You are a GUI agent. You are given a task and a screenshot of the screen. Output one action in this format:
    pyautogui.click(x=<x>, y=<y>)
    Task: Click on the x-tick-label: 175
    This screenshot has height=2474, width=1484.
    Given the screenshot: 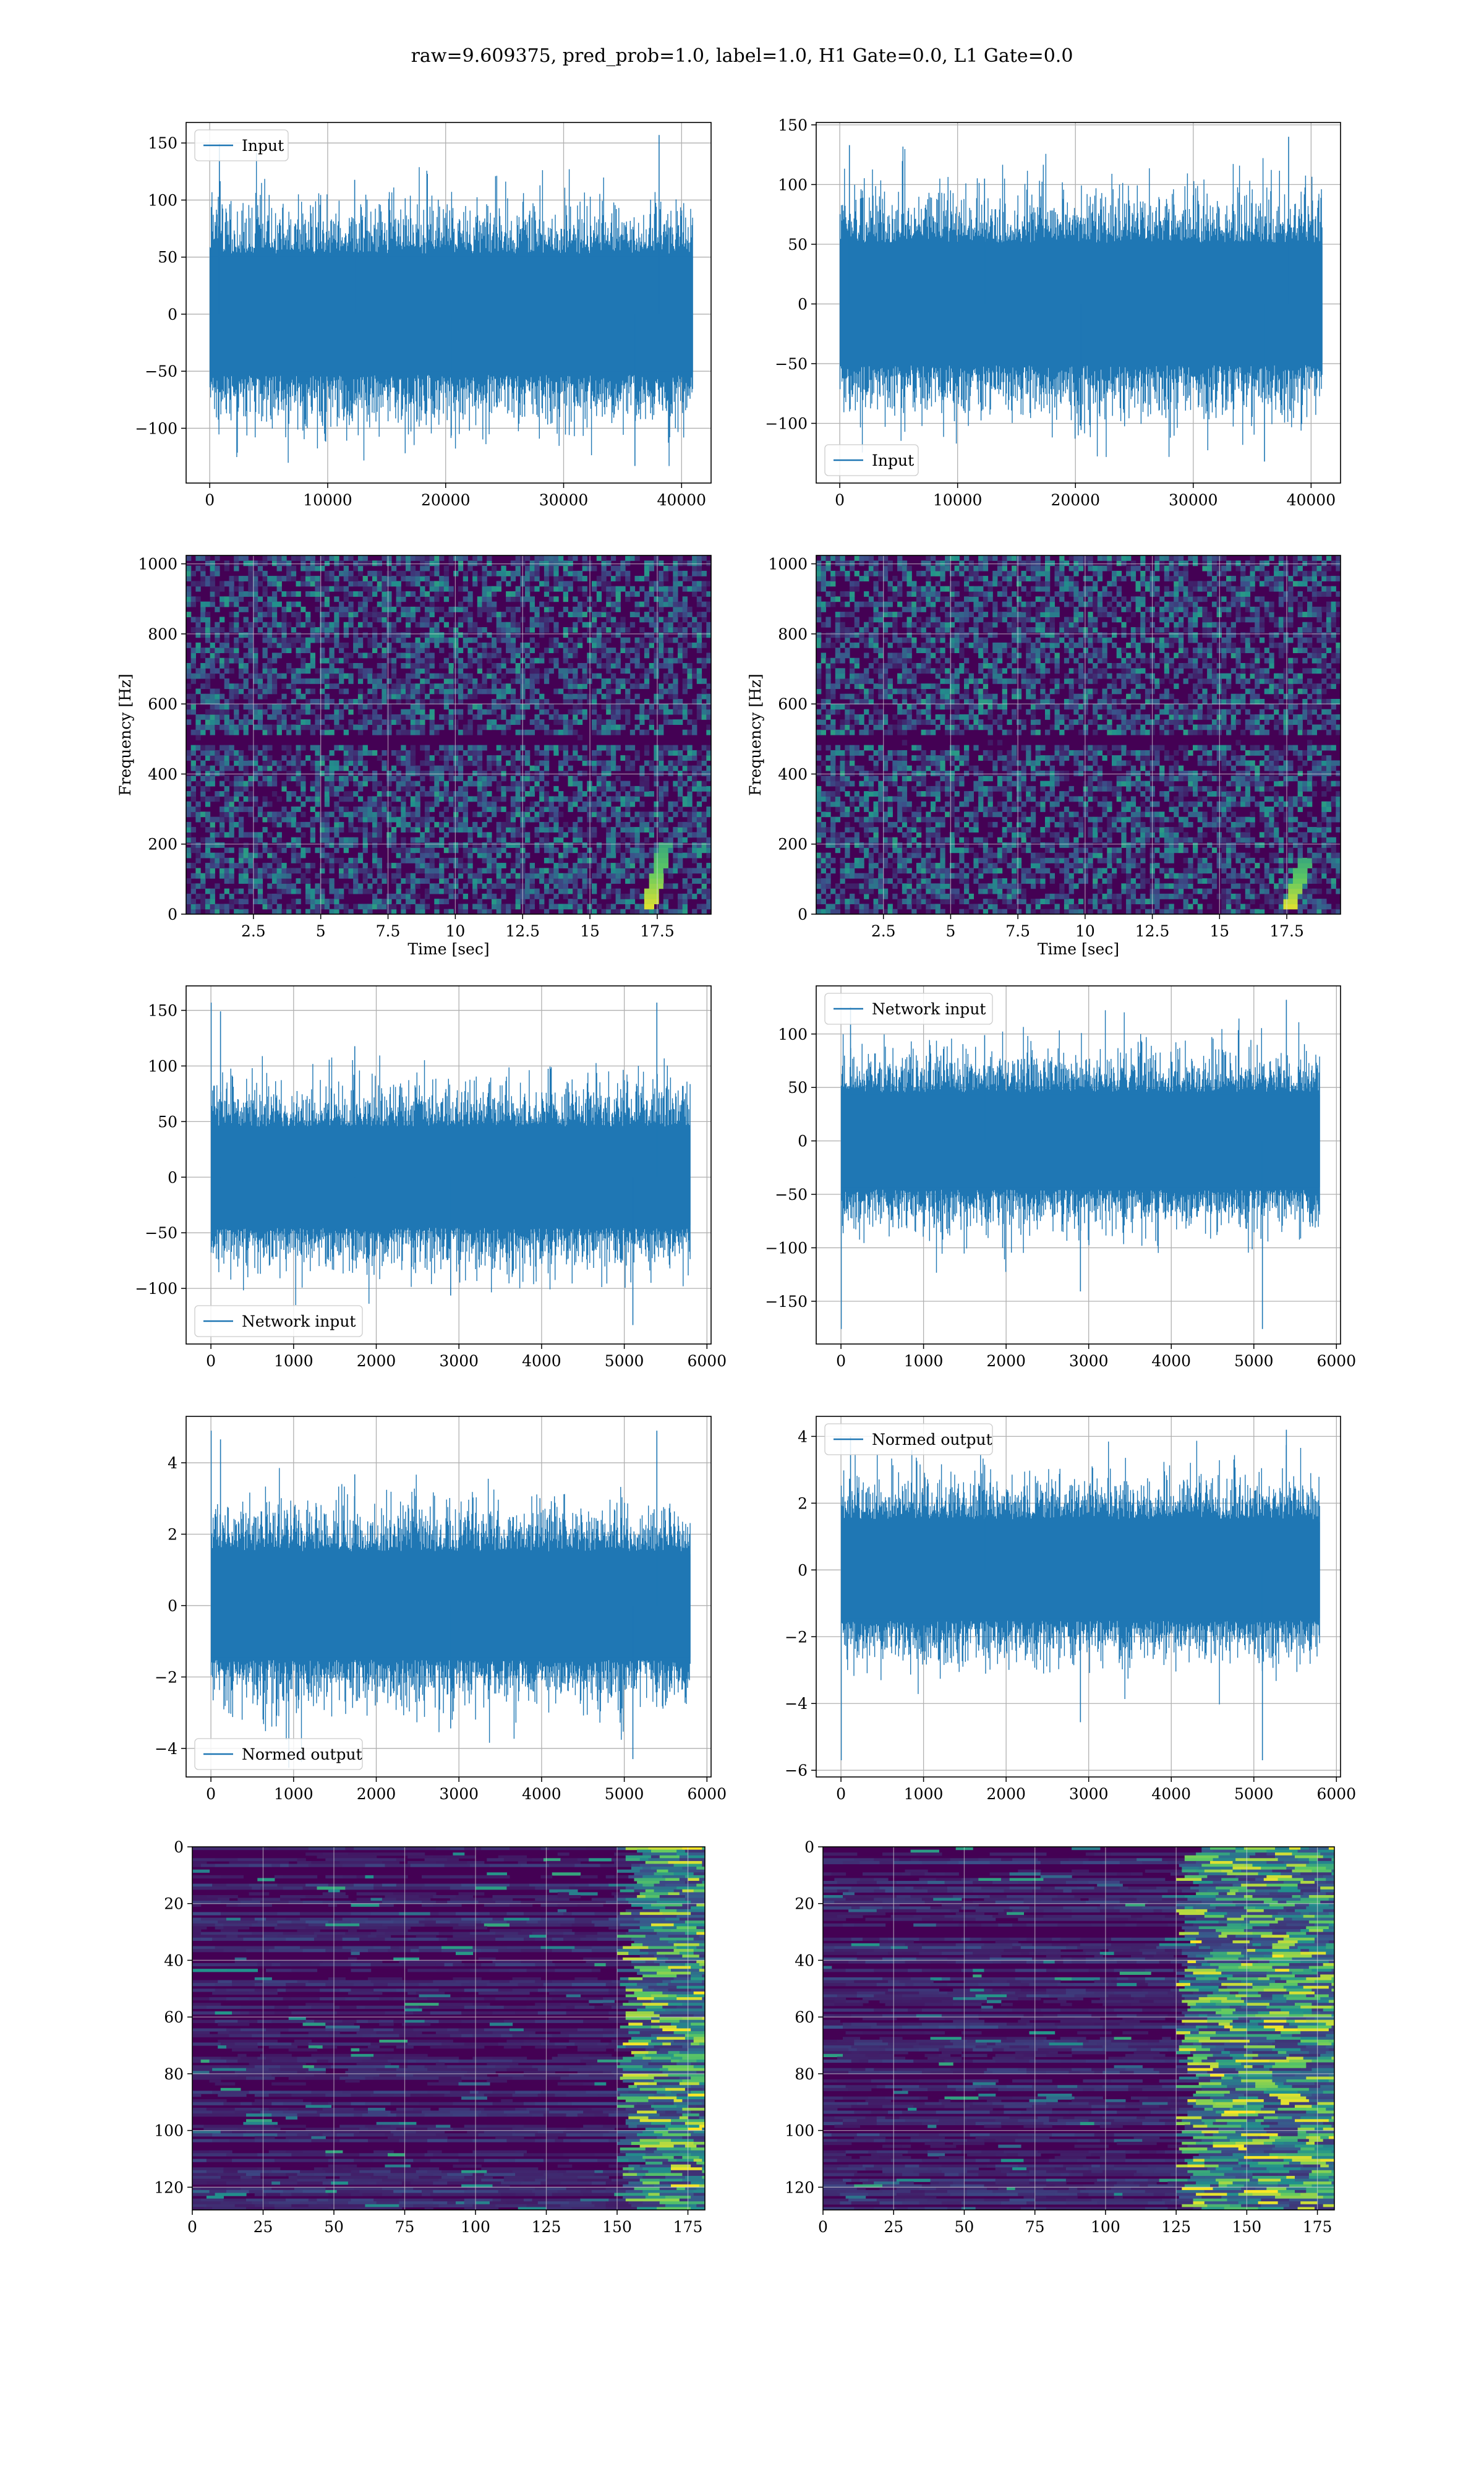 What is the action you would take?
    pyautogui.click(x=1318, y=2227)
    